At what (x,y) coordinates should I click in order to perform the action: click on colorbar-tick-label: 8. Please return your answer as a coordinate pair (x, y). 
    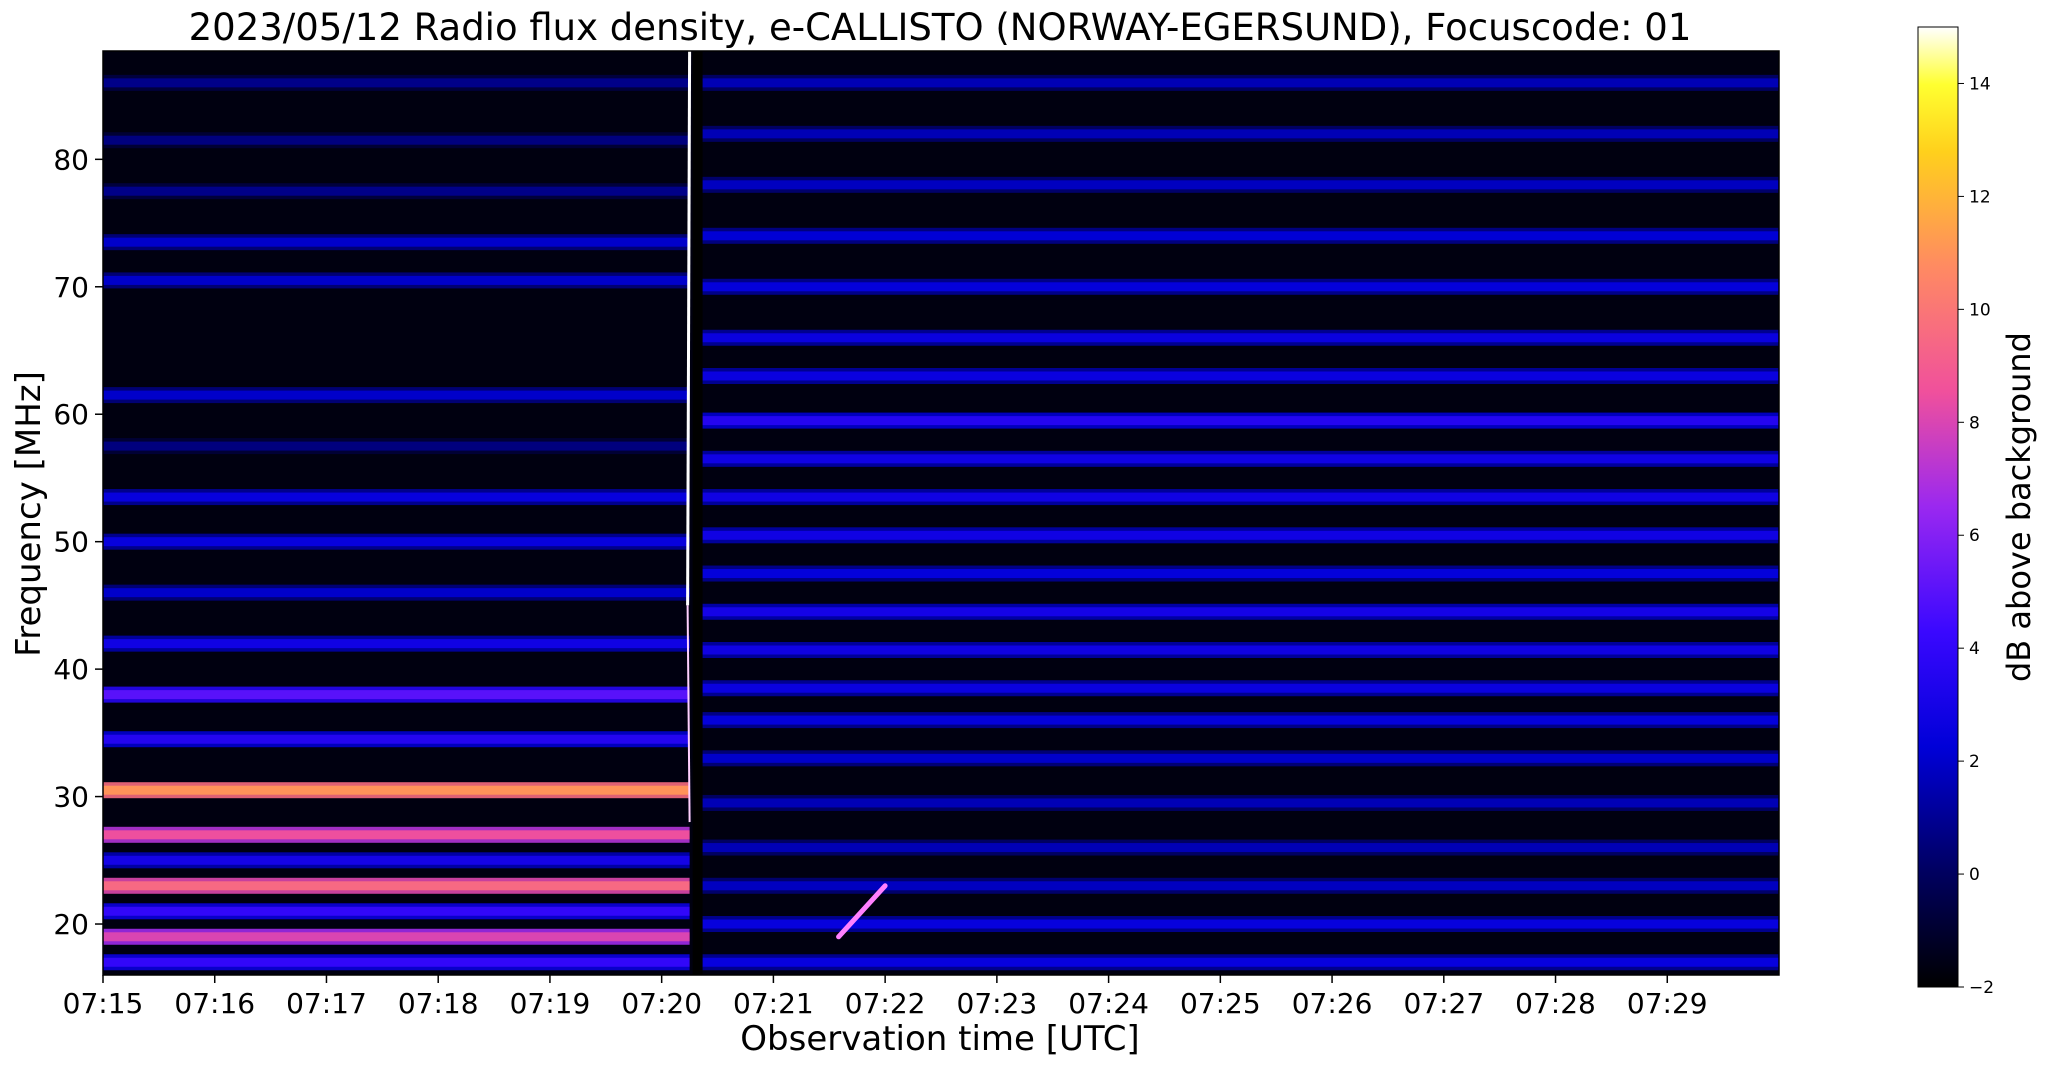
    Looking at the image, I should click on (1974, 423).